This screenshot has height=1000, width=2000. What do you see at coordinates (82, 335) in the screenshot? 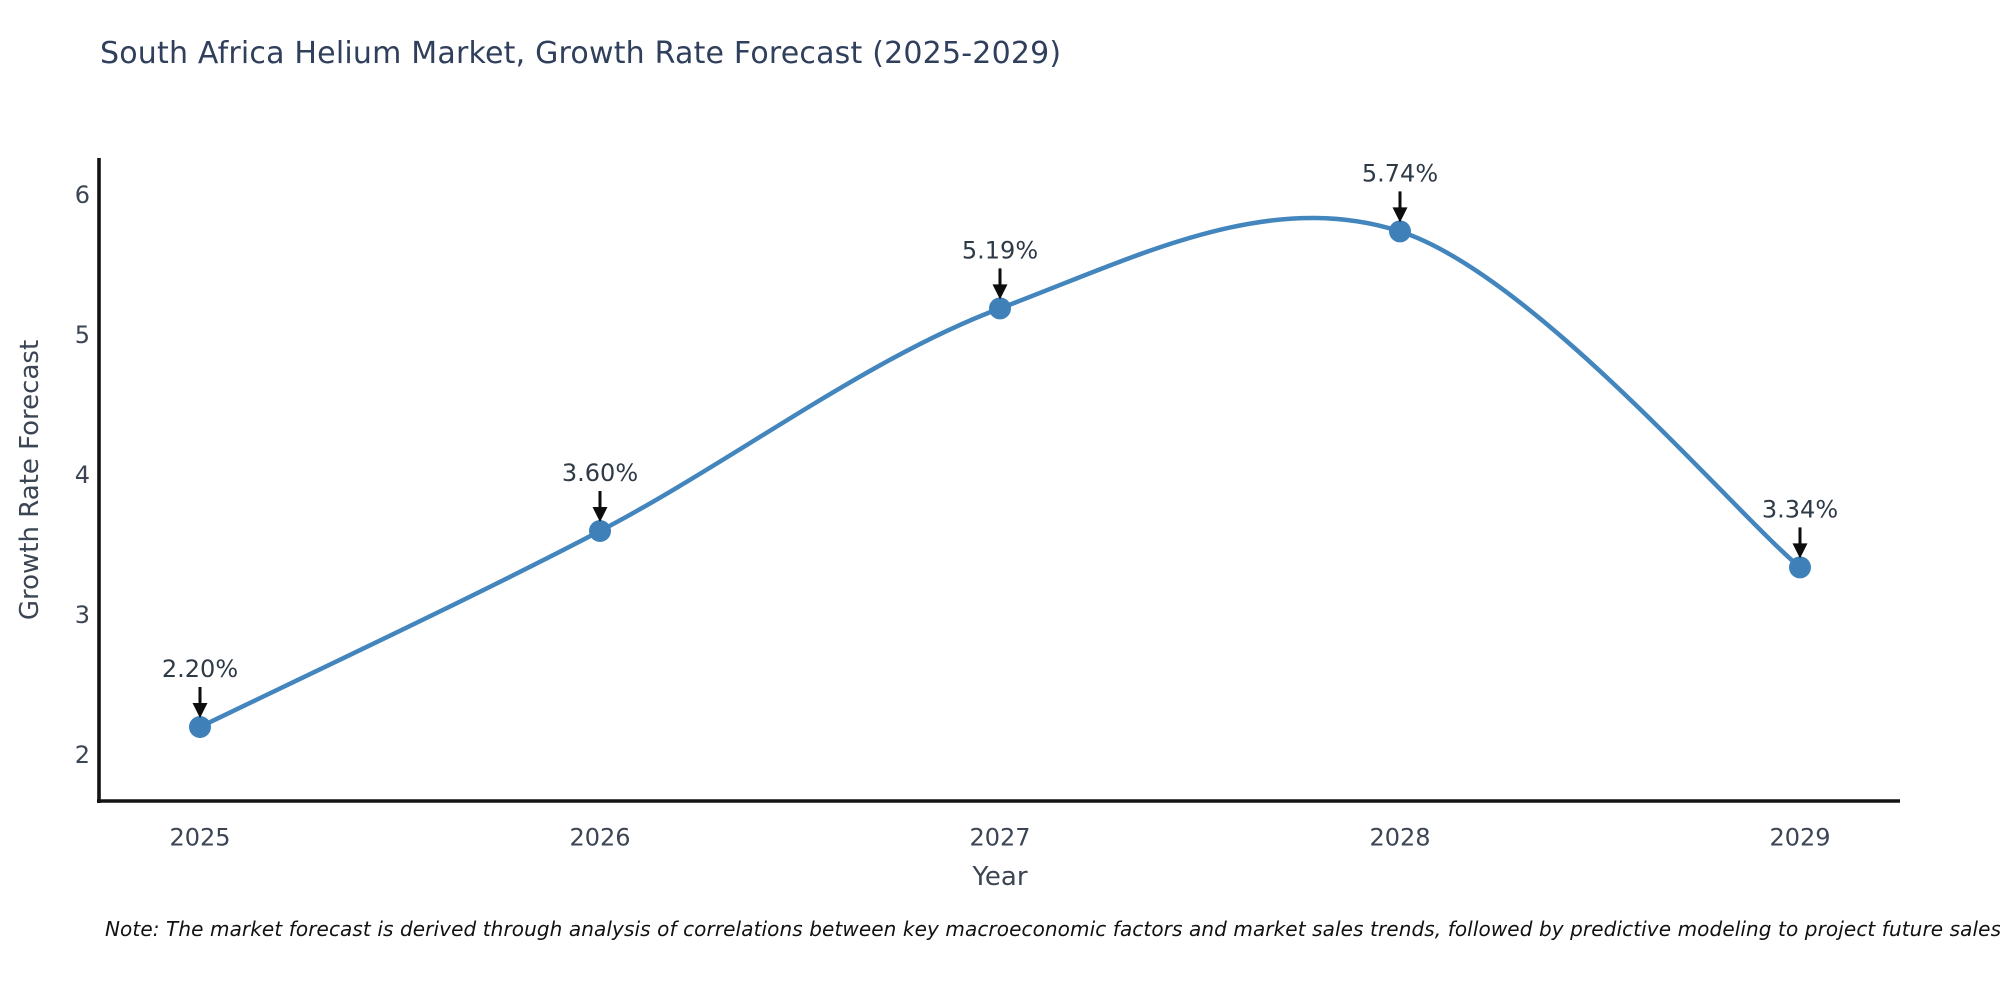
I see `y-tick-label: 5` at bounding box center [82, 335].